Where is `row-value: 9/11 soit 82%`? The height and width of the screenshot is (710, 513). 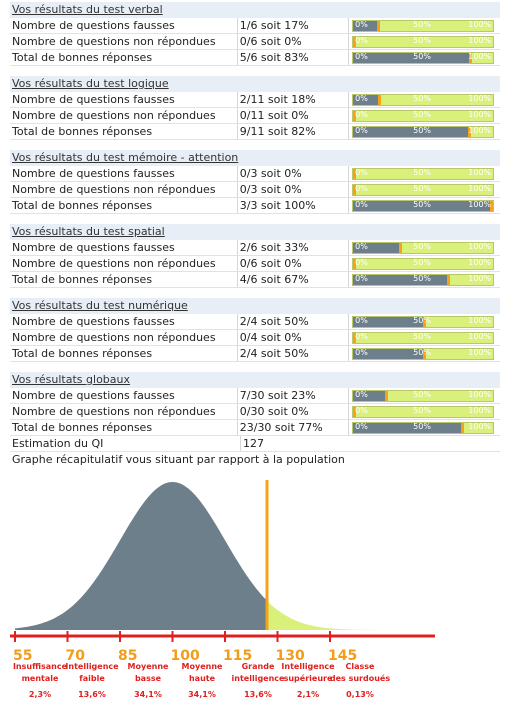 row-value: 9/11 soit 82% is located at coordinates (294, 131).